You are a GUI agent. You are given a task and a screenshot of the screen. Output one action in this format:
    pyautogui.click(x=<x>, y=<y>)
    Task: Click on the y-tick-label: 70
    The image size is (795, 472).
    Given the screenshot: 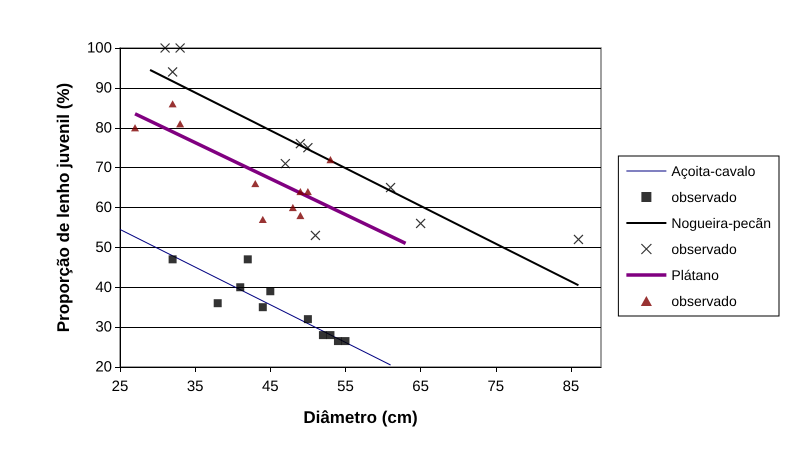 What is the action you would take?
    pyautogui.click(x=103, y=167)
    